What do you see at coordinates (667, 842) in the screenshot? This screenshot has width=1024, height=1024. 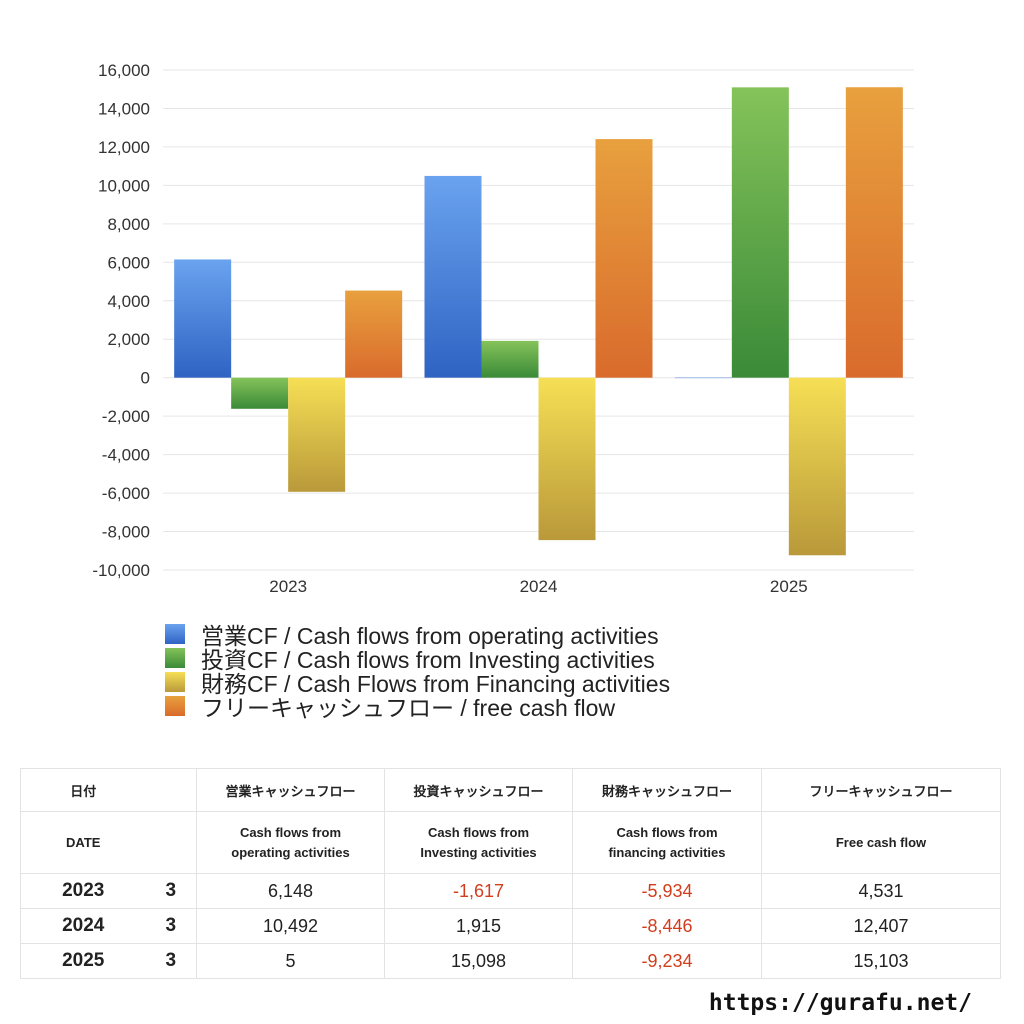 I see `header-financing-en: Cash flows from financing activities` at bounding box center [667, 842].